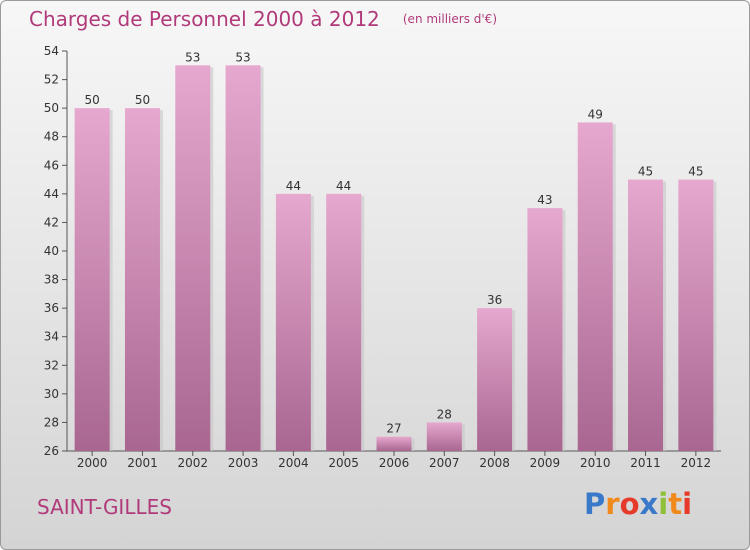 The width and height of the screenshot is (750, 550). I want to click on y-tick-label: 32, so click(51, 365).